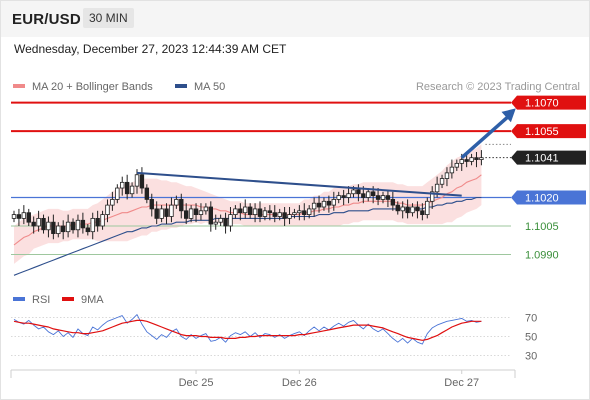  Describe the element at coordinates (92, 87) in the screenshot. I see `legend-label-1: MA 20 + Bollinger Bands` at that location.